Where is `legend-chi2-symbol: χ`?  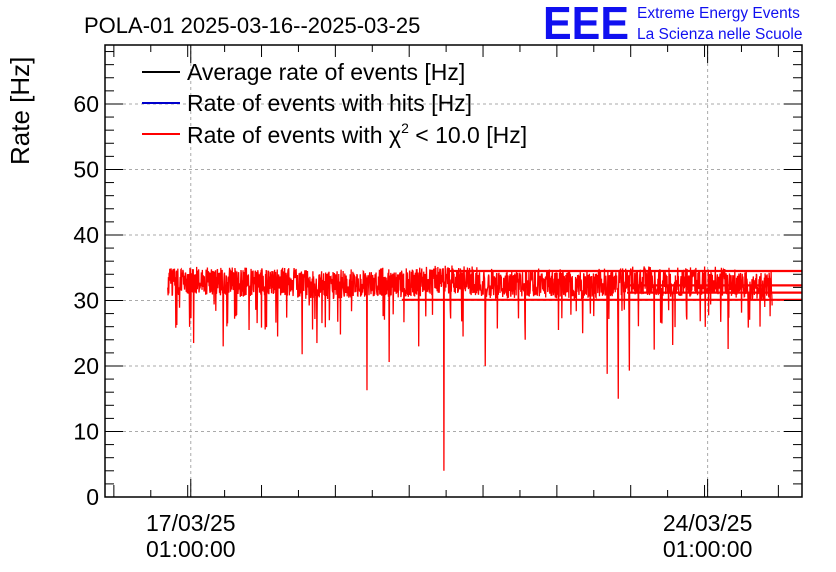 legend-chi2-symbol: χ is located at coordinates (395, 135).